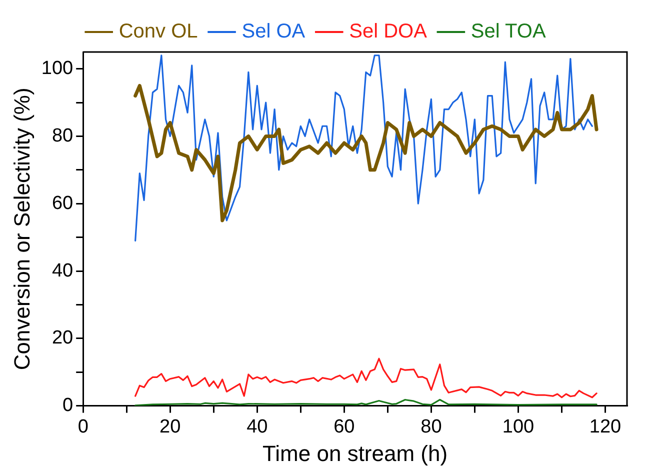 The width and height of the screenshot is (649, 476). Describe the element at coordinates (388, 31) in the screenshot. I see `legend-label: Sel DOA` at that location.